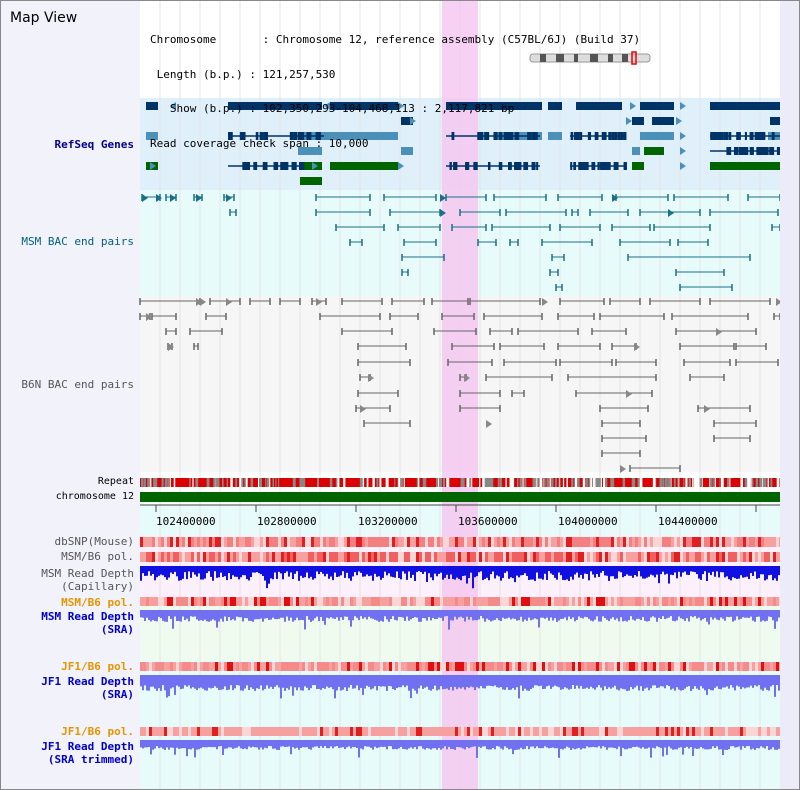  What do you see at coordinates (94, 144) in the screenshot?
I see `track-label-refseq: RefSeq Genes` at bounding box center [94, 144].